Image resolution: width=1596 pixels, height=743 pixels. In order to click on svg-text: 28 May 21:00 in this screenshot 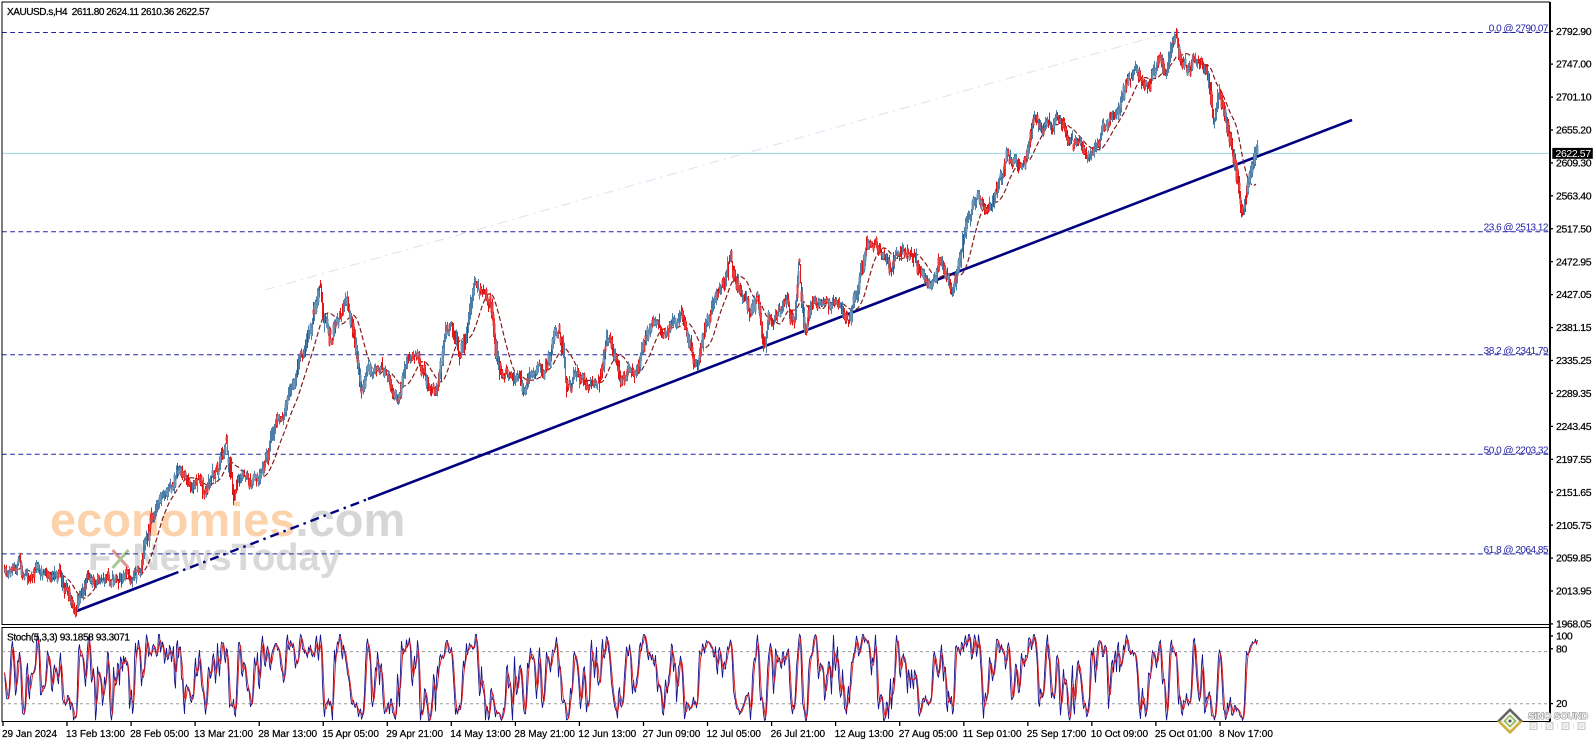, I will do `click(544, 734)`.